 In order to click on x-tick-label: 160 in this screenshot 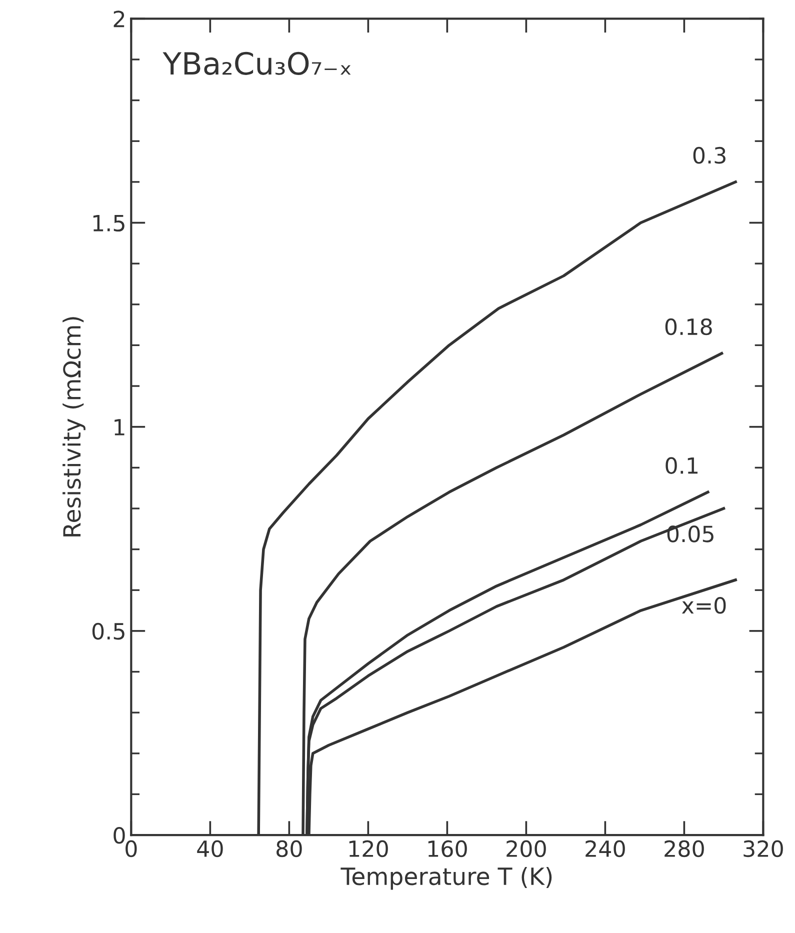, I will do `click(447, 849)`.